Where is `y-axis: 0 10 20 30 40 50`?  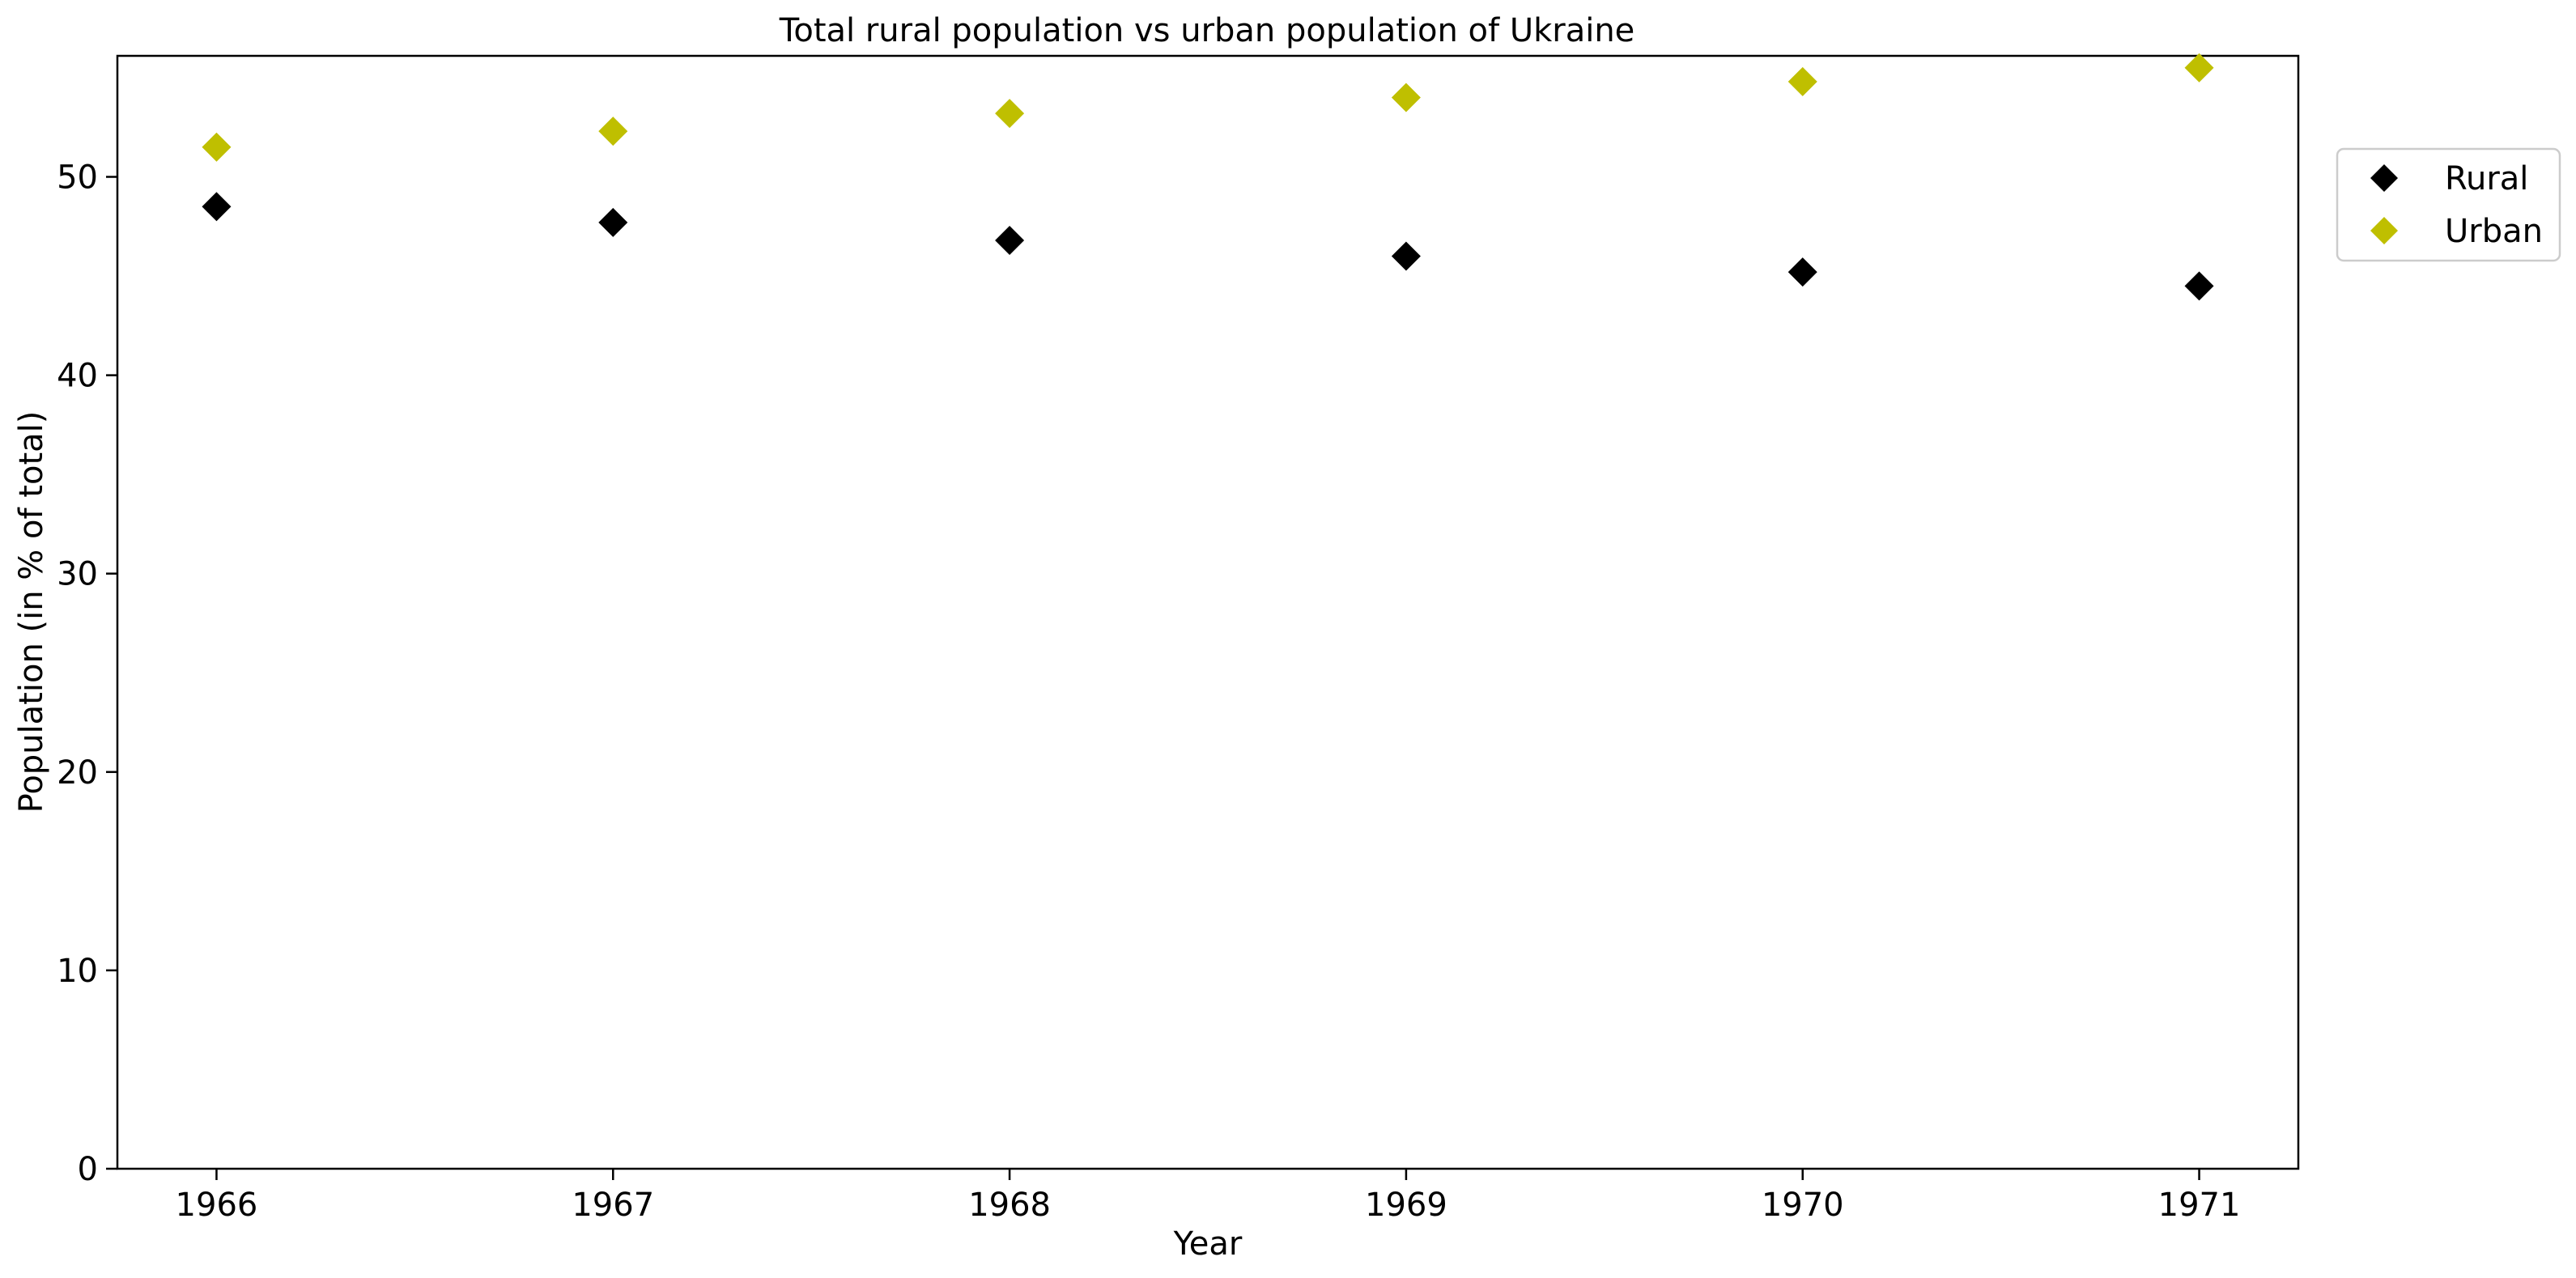
y-axis: 0 10 20 30 40 50 is located at coordinates (87, 673).